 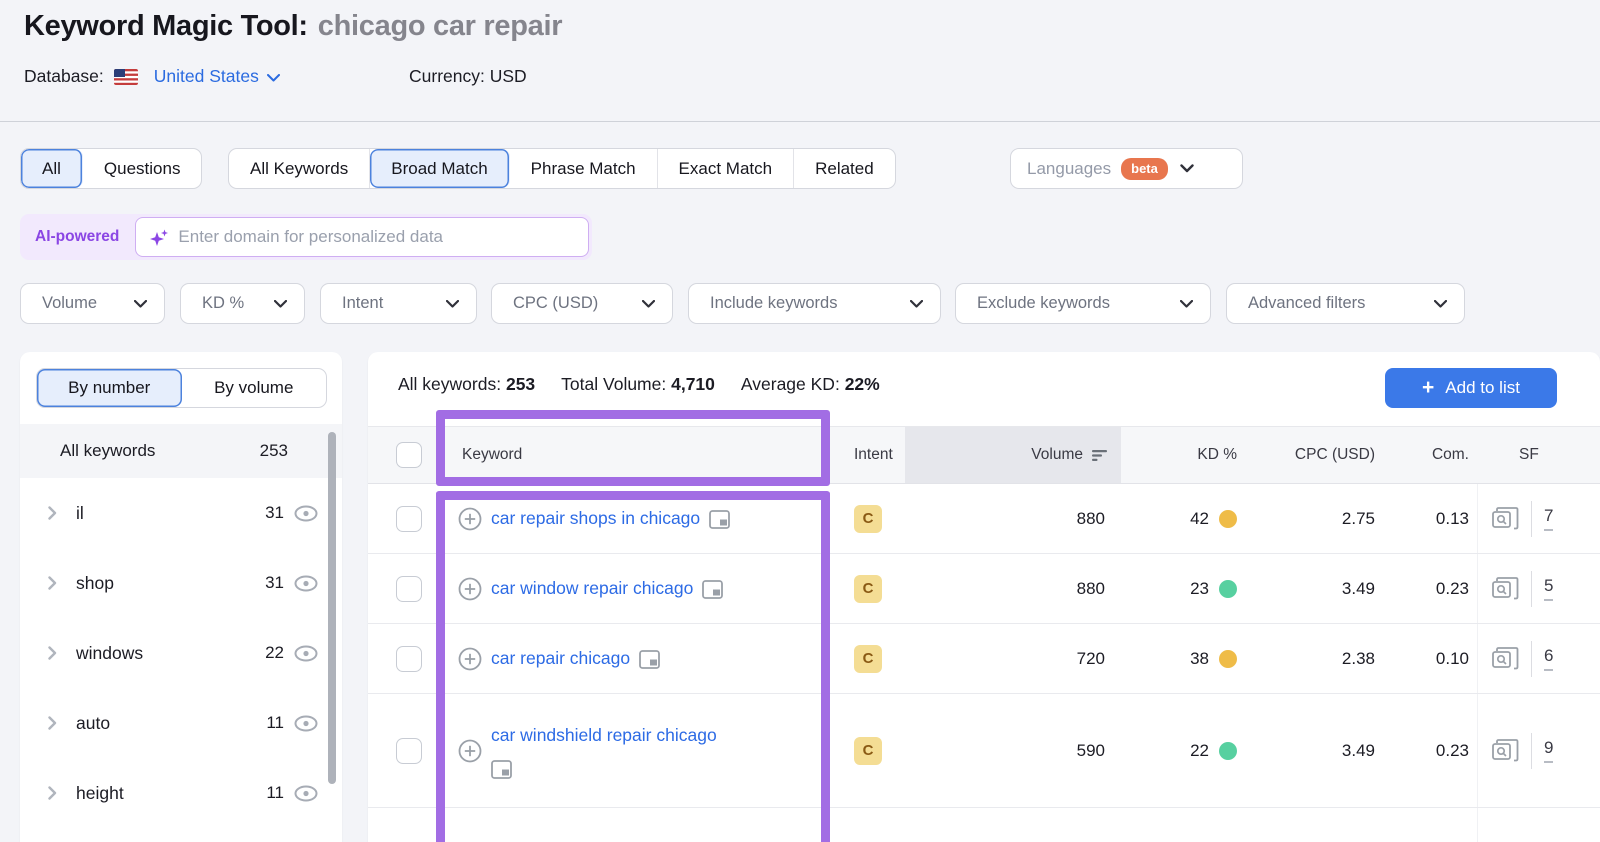 What do you see at coordinates (109, 388) in the screenshot?
I see `toggle-by-number: By number` at bounding box center [109, 388].